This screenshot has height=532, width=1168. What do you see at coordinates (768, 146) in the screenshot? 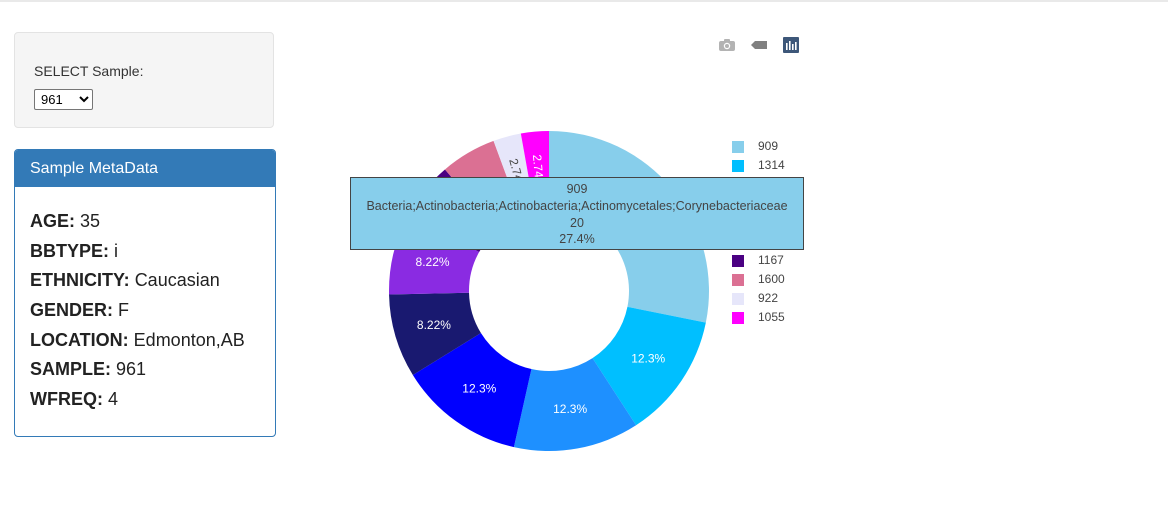
I see `legend-label: 909` at bounding box center [768, 146].